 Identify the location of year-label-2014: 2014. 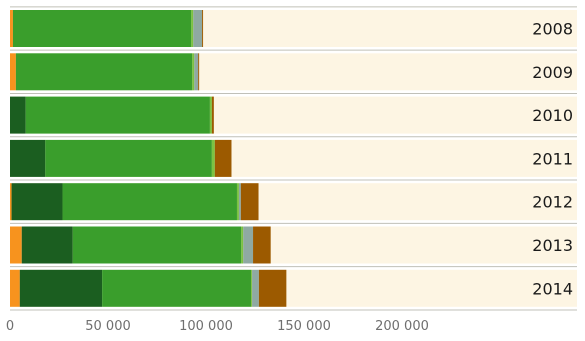
(552, 288).